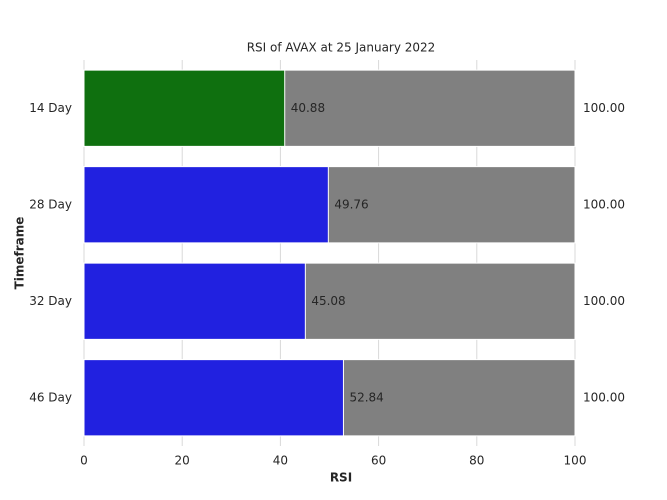 The height and width of the screenshot is (500, 667). Describe the element at coordinates (50, 301) in the screenshot. I see `y-tick-label: 32 Day` at that location.